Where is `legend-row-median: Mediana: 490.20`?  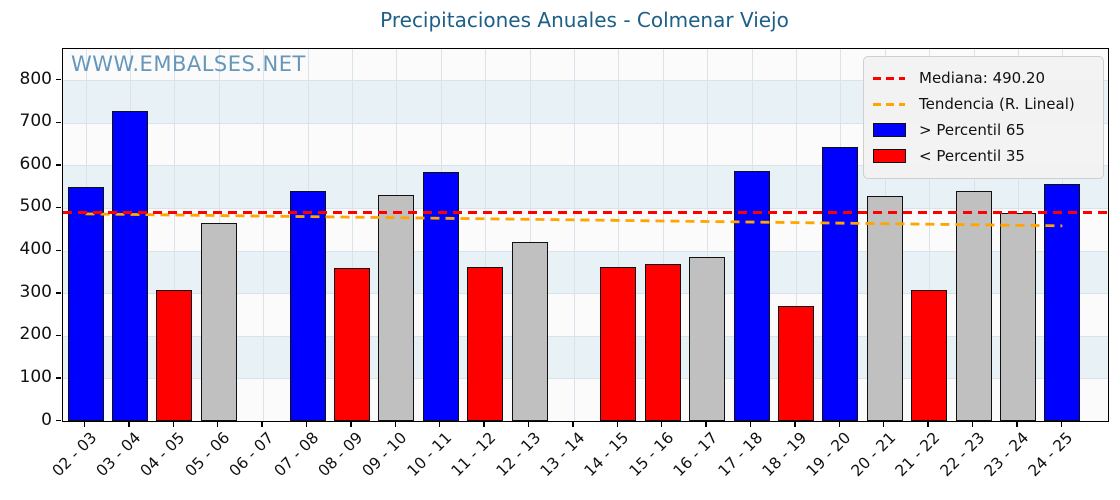
legend-row-median: Mediana: 490.20 is located at coordinates (983, 78).